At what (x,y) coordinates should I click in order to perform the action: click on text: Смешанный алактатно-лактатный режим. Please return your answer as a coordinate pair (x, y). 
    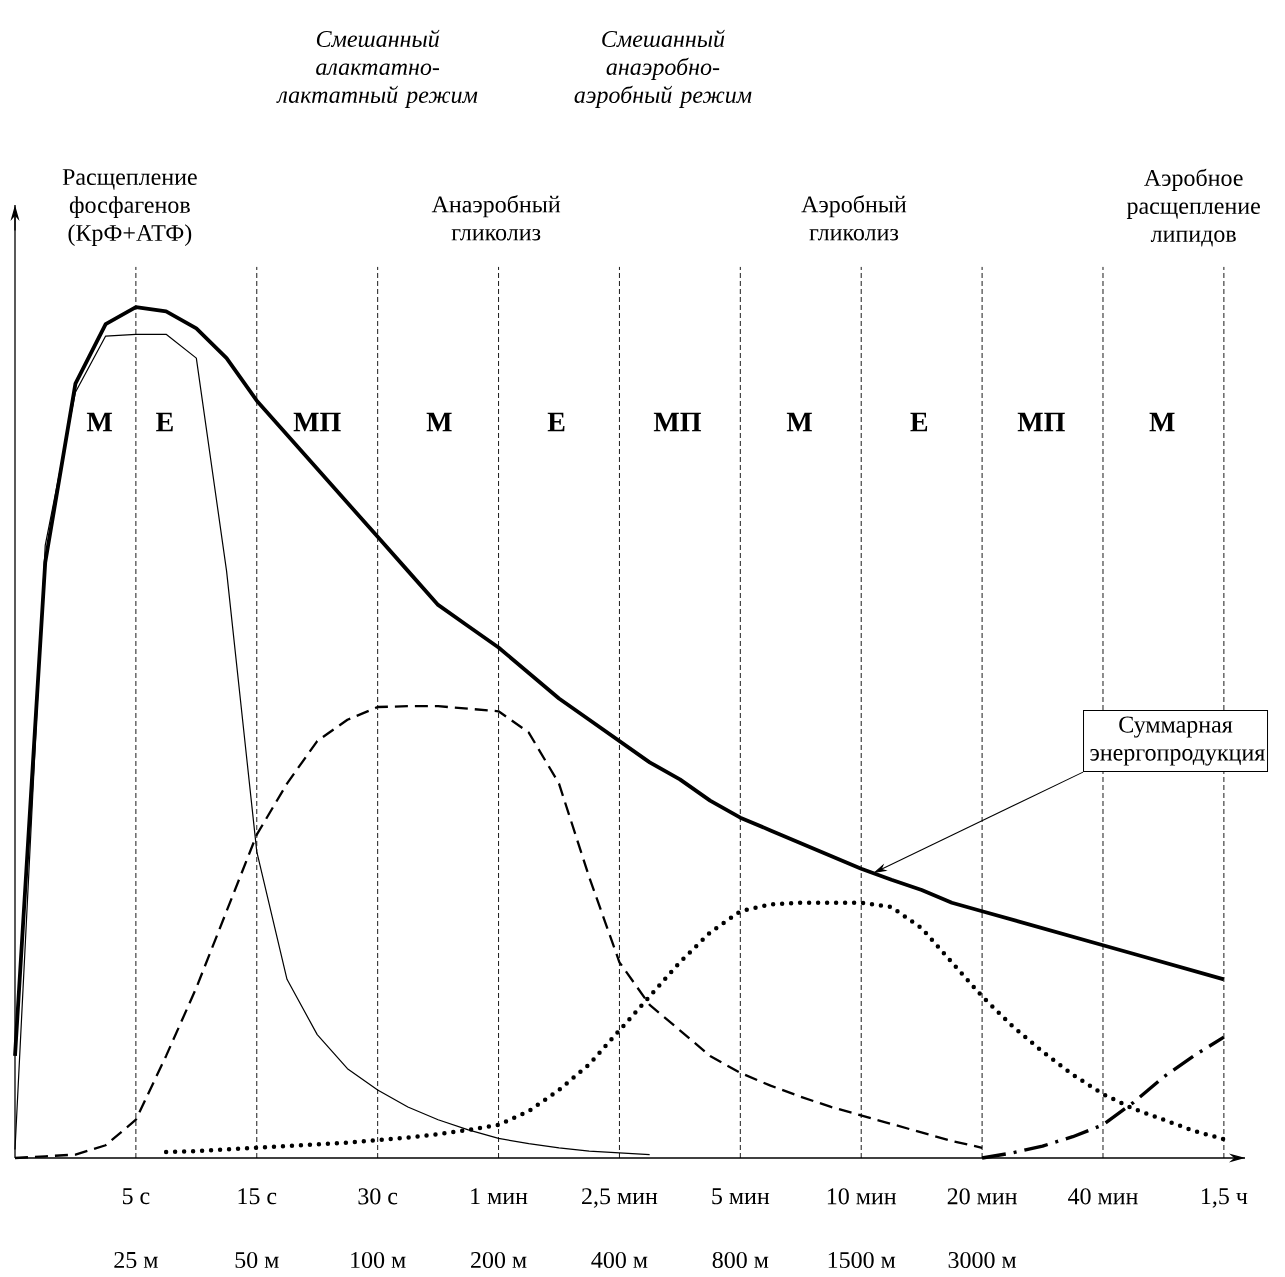
    Looking at the image, I should click on (377, 68).